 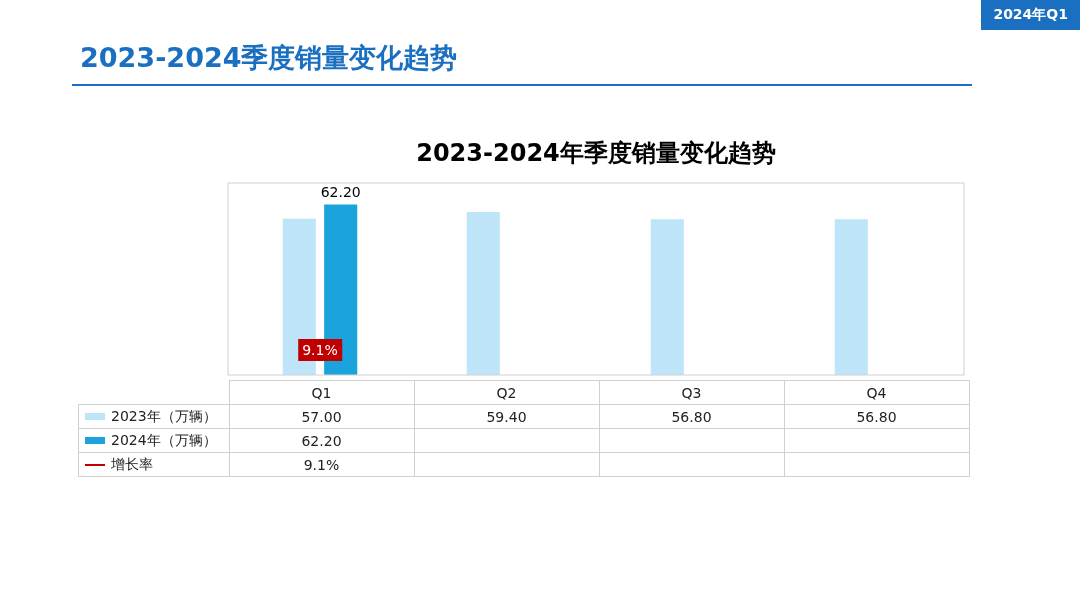 What do you see at coordinates (321, 464) in the screenshot?
I see `text: 9.1%` at bounding box center [321, 464].